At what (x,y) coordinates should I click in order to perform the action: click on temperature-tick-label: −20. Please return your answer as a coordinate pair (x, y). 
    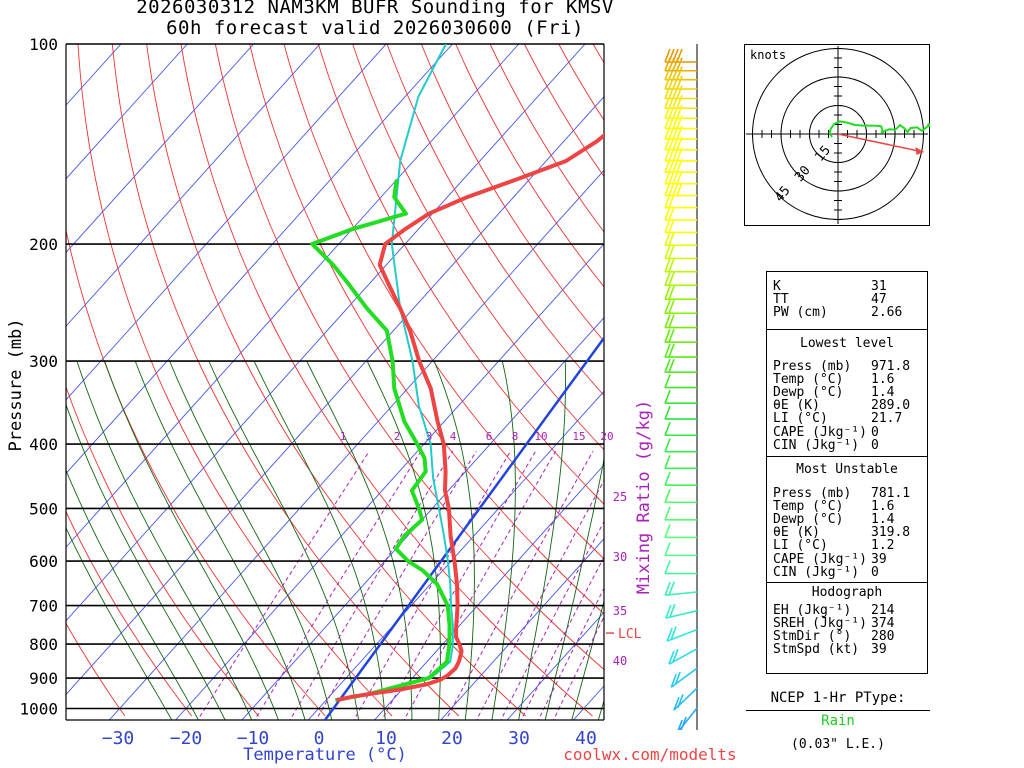
    Looking at the image, I should click on (186, 738).